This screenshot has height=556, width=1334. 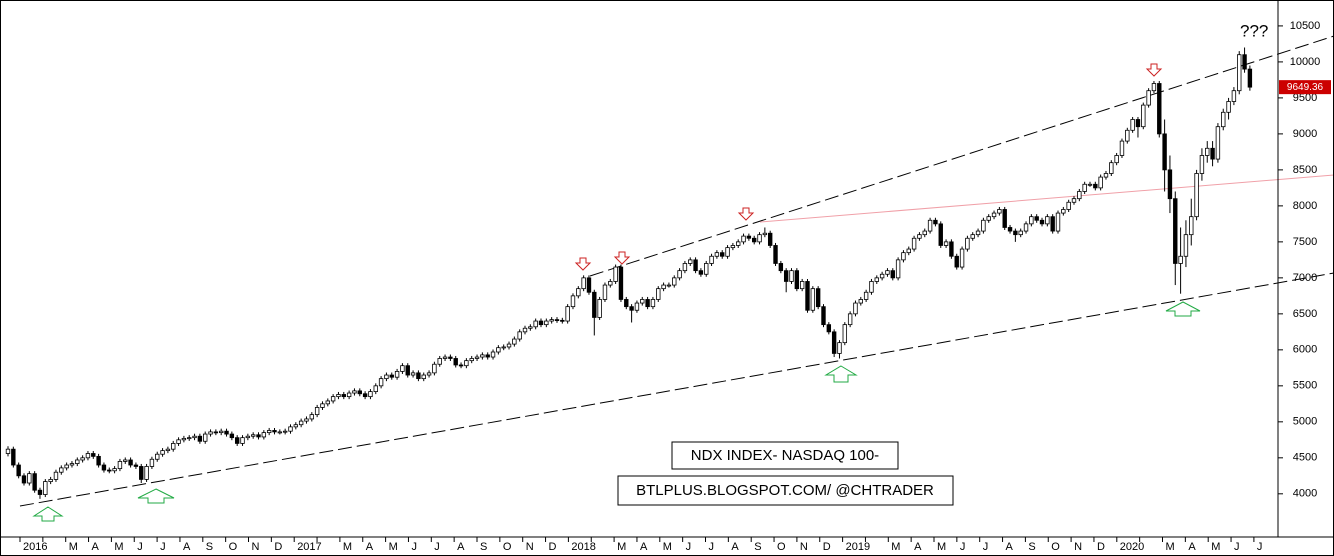 I want to click on title-box, so click(x=785, y=455).